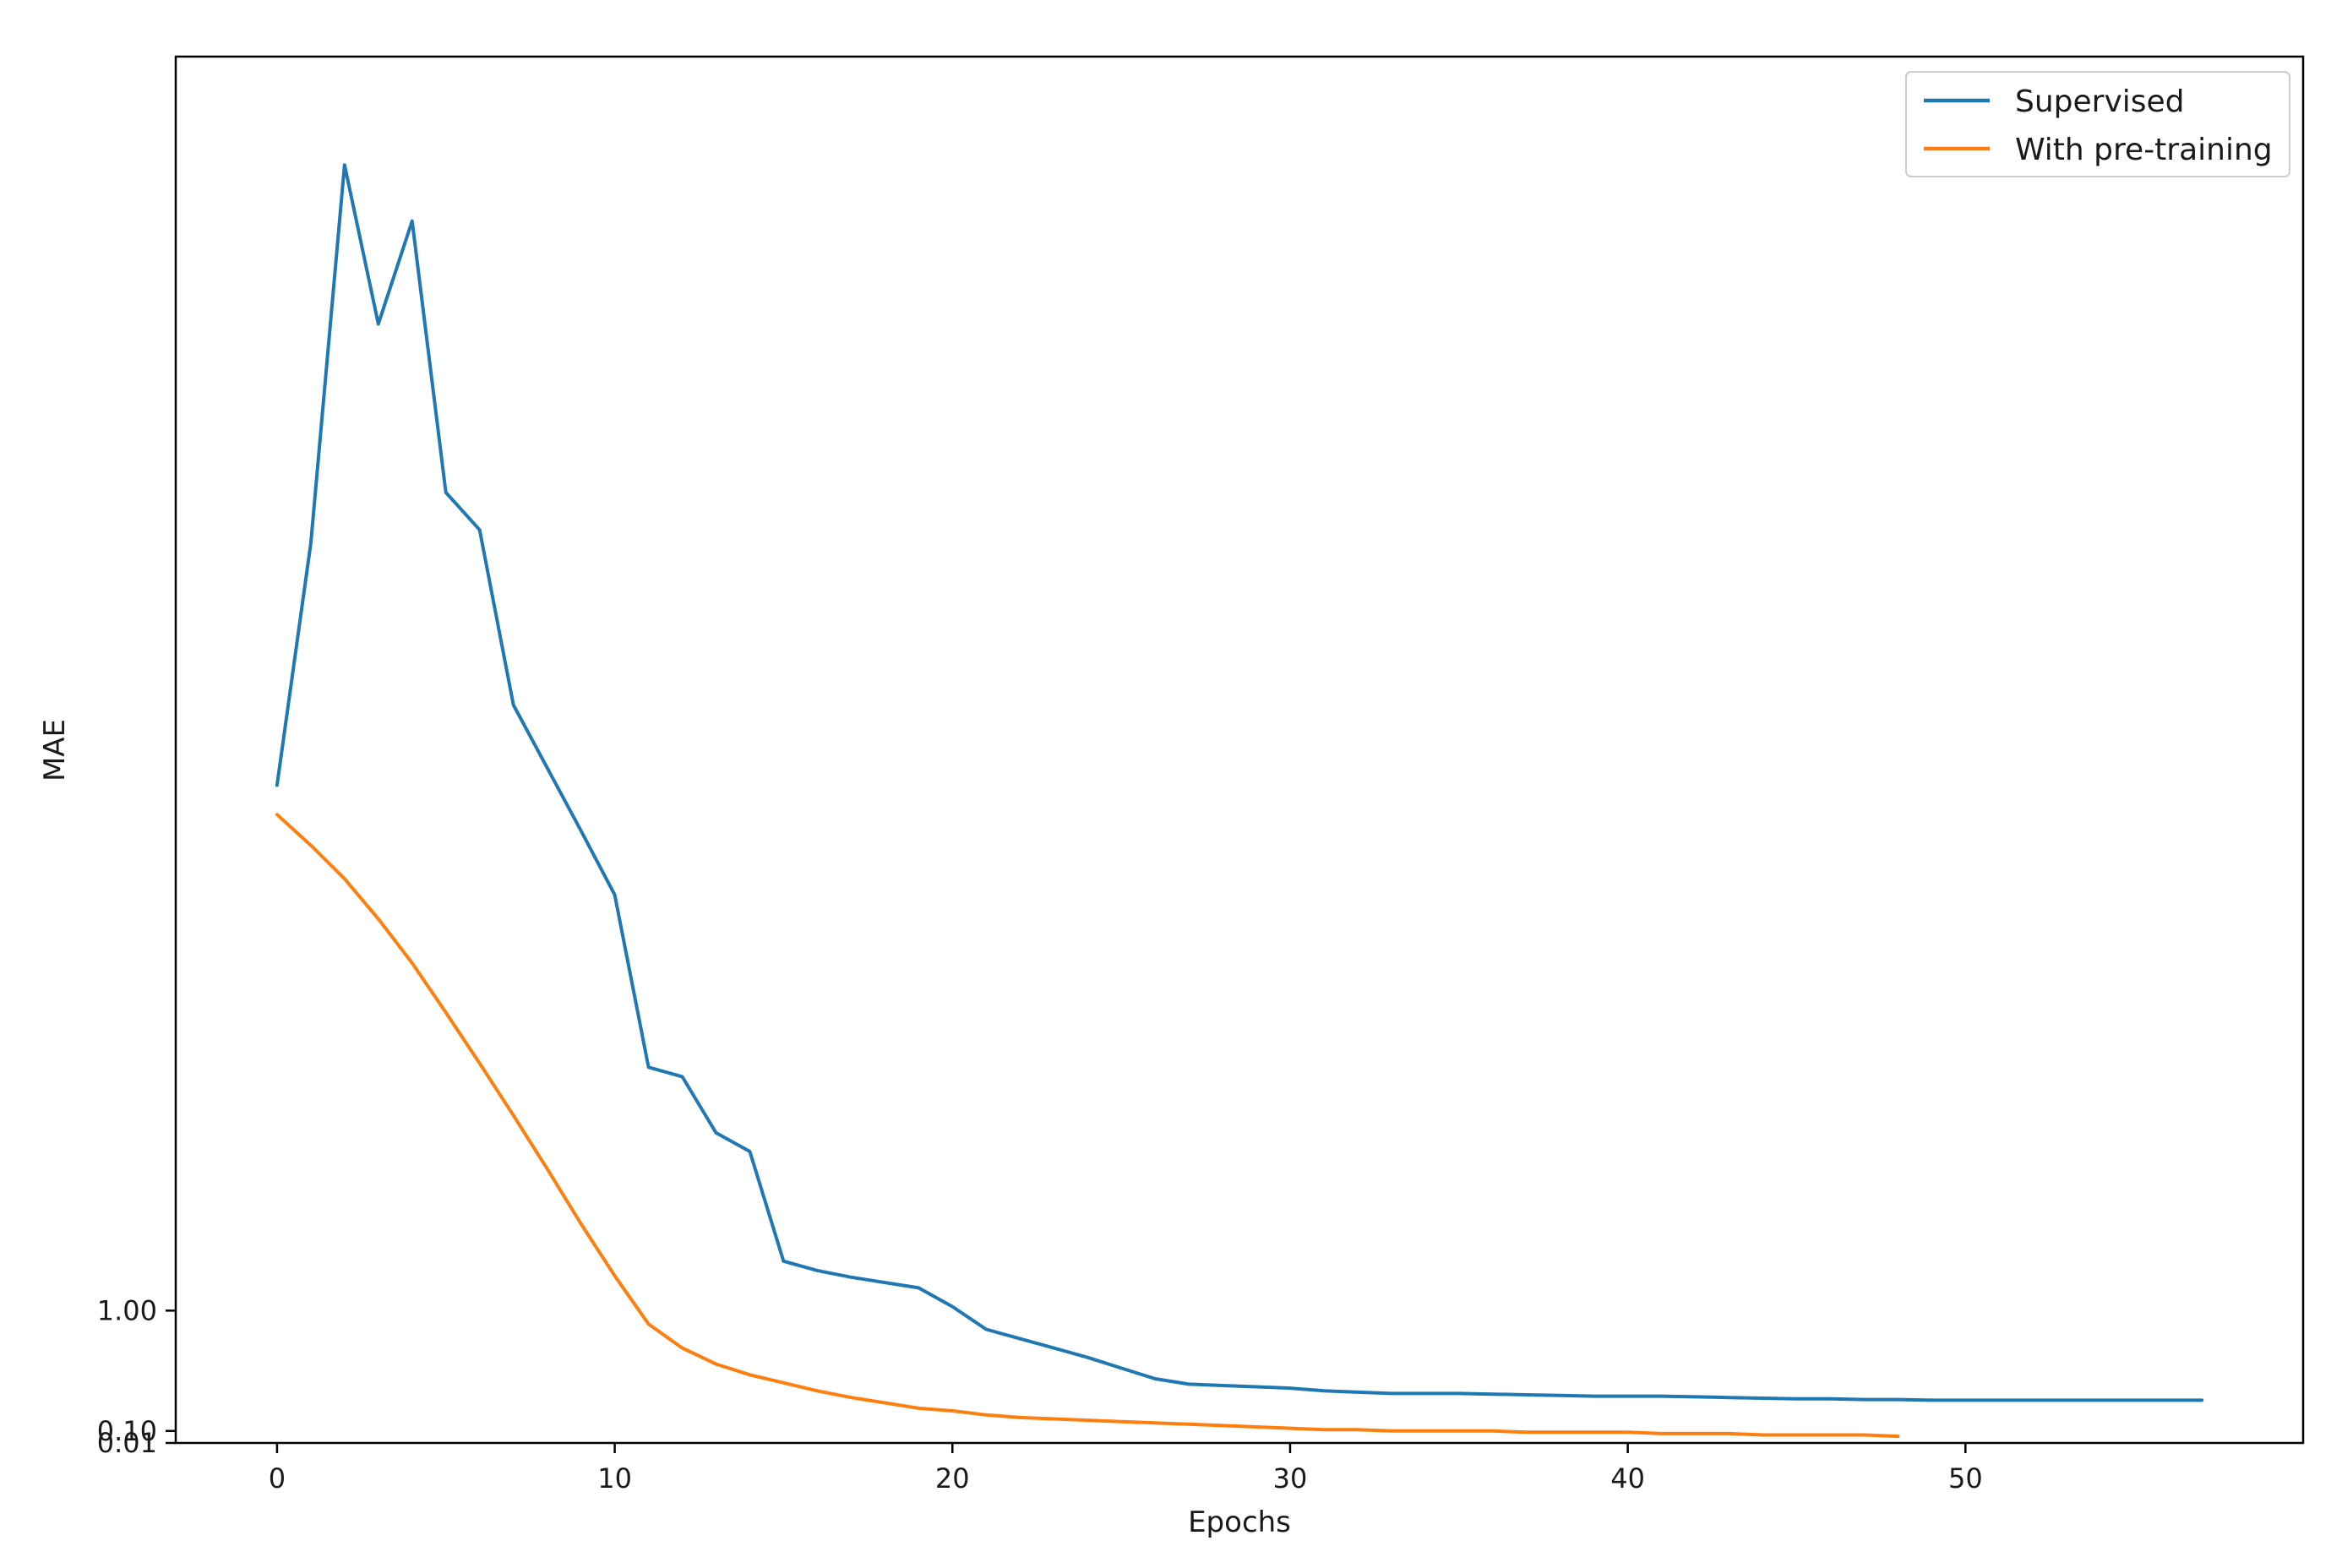 Image resolution: width=2342 pixels, height=1568 pixels. What do you see at coordinates (2100, 101) in the screenshot?
I see `legend-label-0: Supervised` at bounding box center [2100, 101].